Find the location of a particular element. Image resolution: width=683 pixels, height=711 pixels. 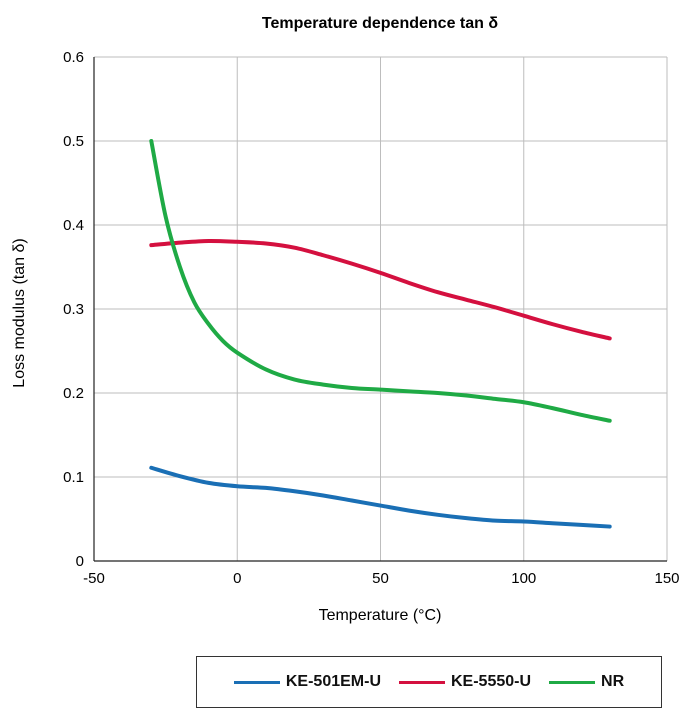

series-line-ke-501em-u is located at coordinates (380, 497).